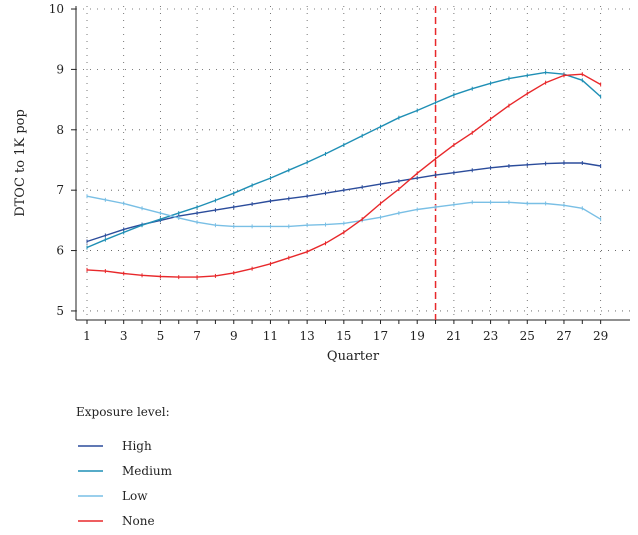  I want to click on x-tick-label: 9, so click(234, 336).